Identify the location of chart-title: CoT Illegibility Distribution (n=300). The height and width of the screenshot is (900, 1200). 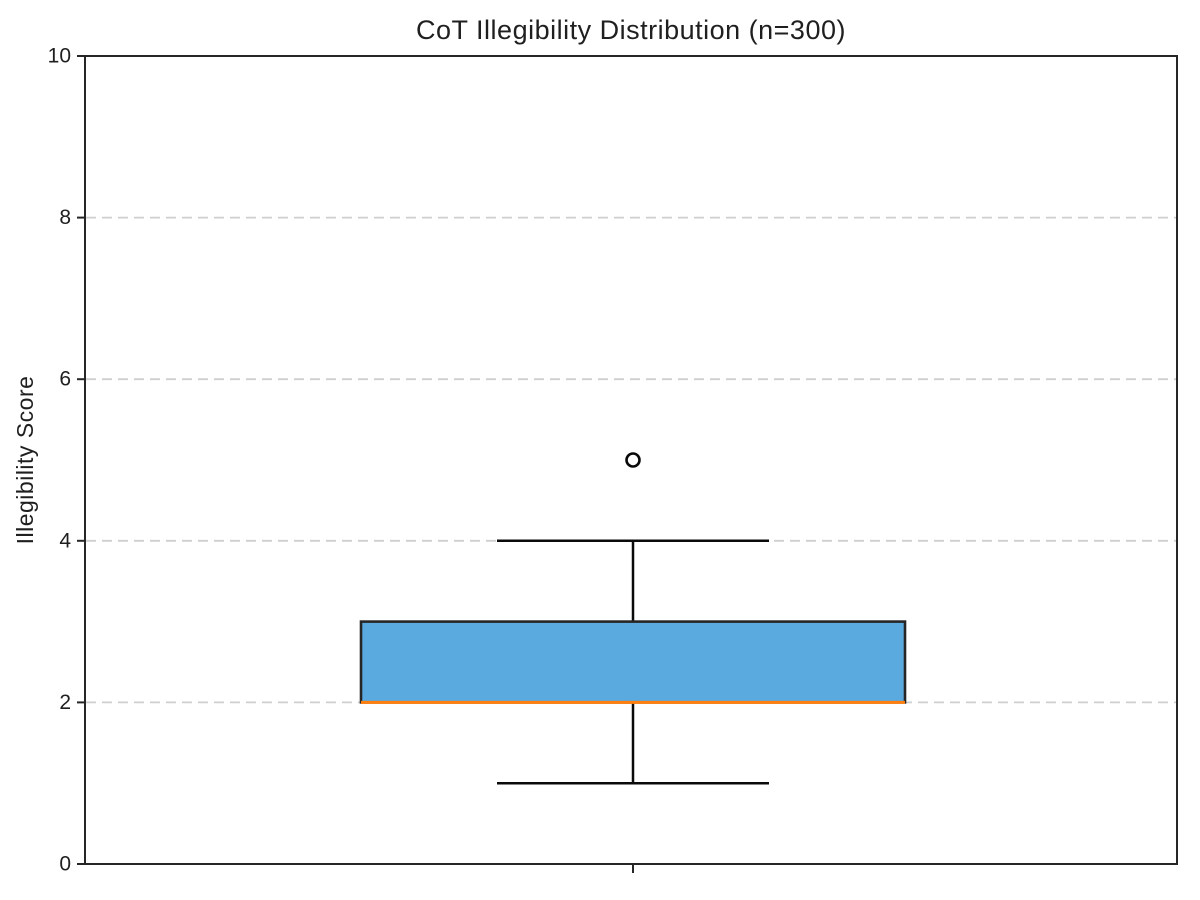
(631, 30).